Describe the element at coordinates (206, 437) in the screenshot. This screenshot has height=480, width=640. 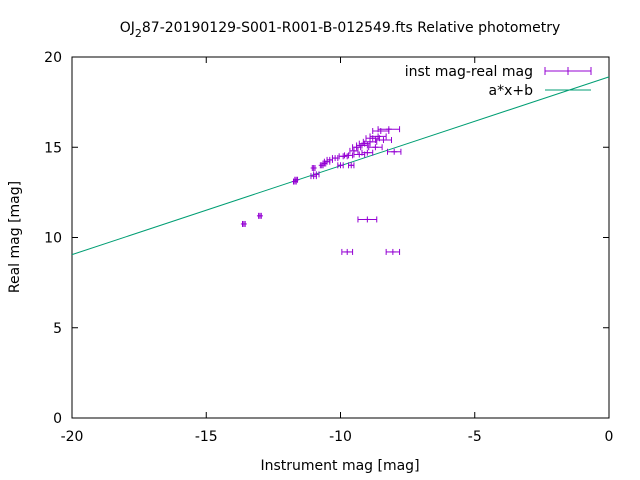
I see `x-tick-label: -15` at that location.